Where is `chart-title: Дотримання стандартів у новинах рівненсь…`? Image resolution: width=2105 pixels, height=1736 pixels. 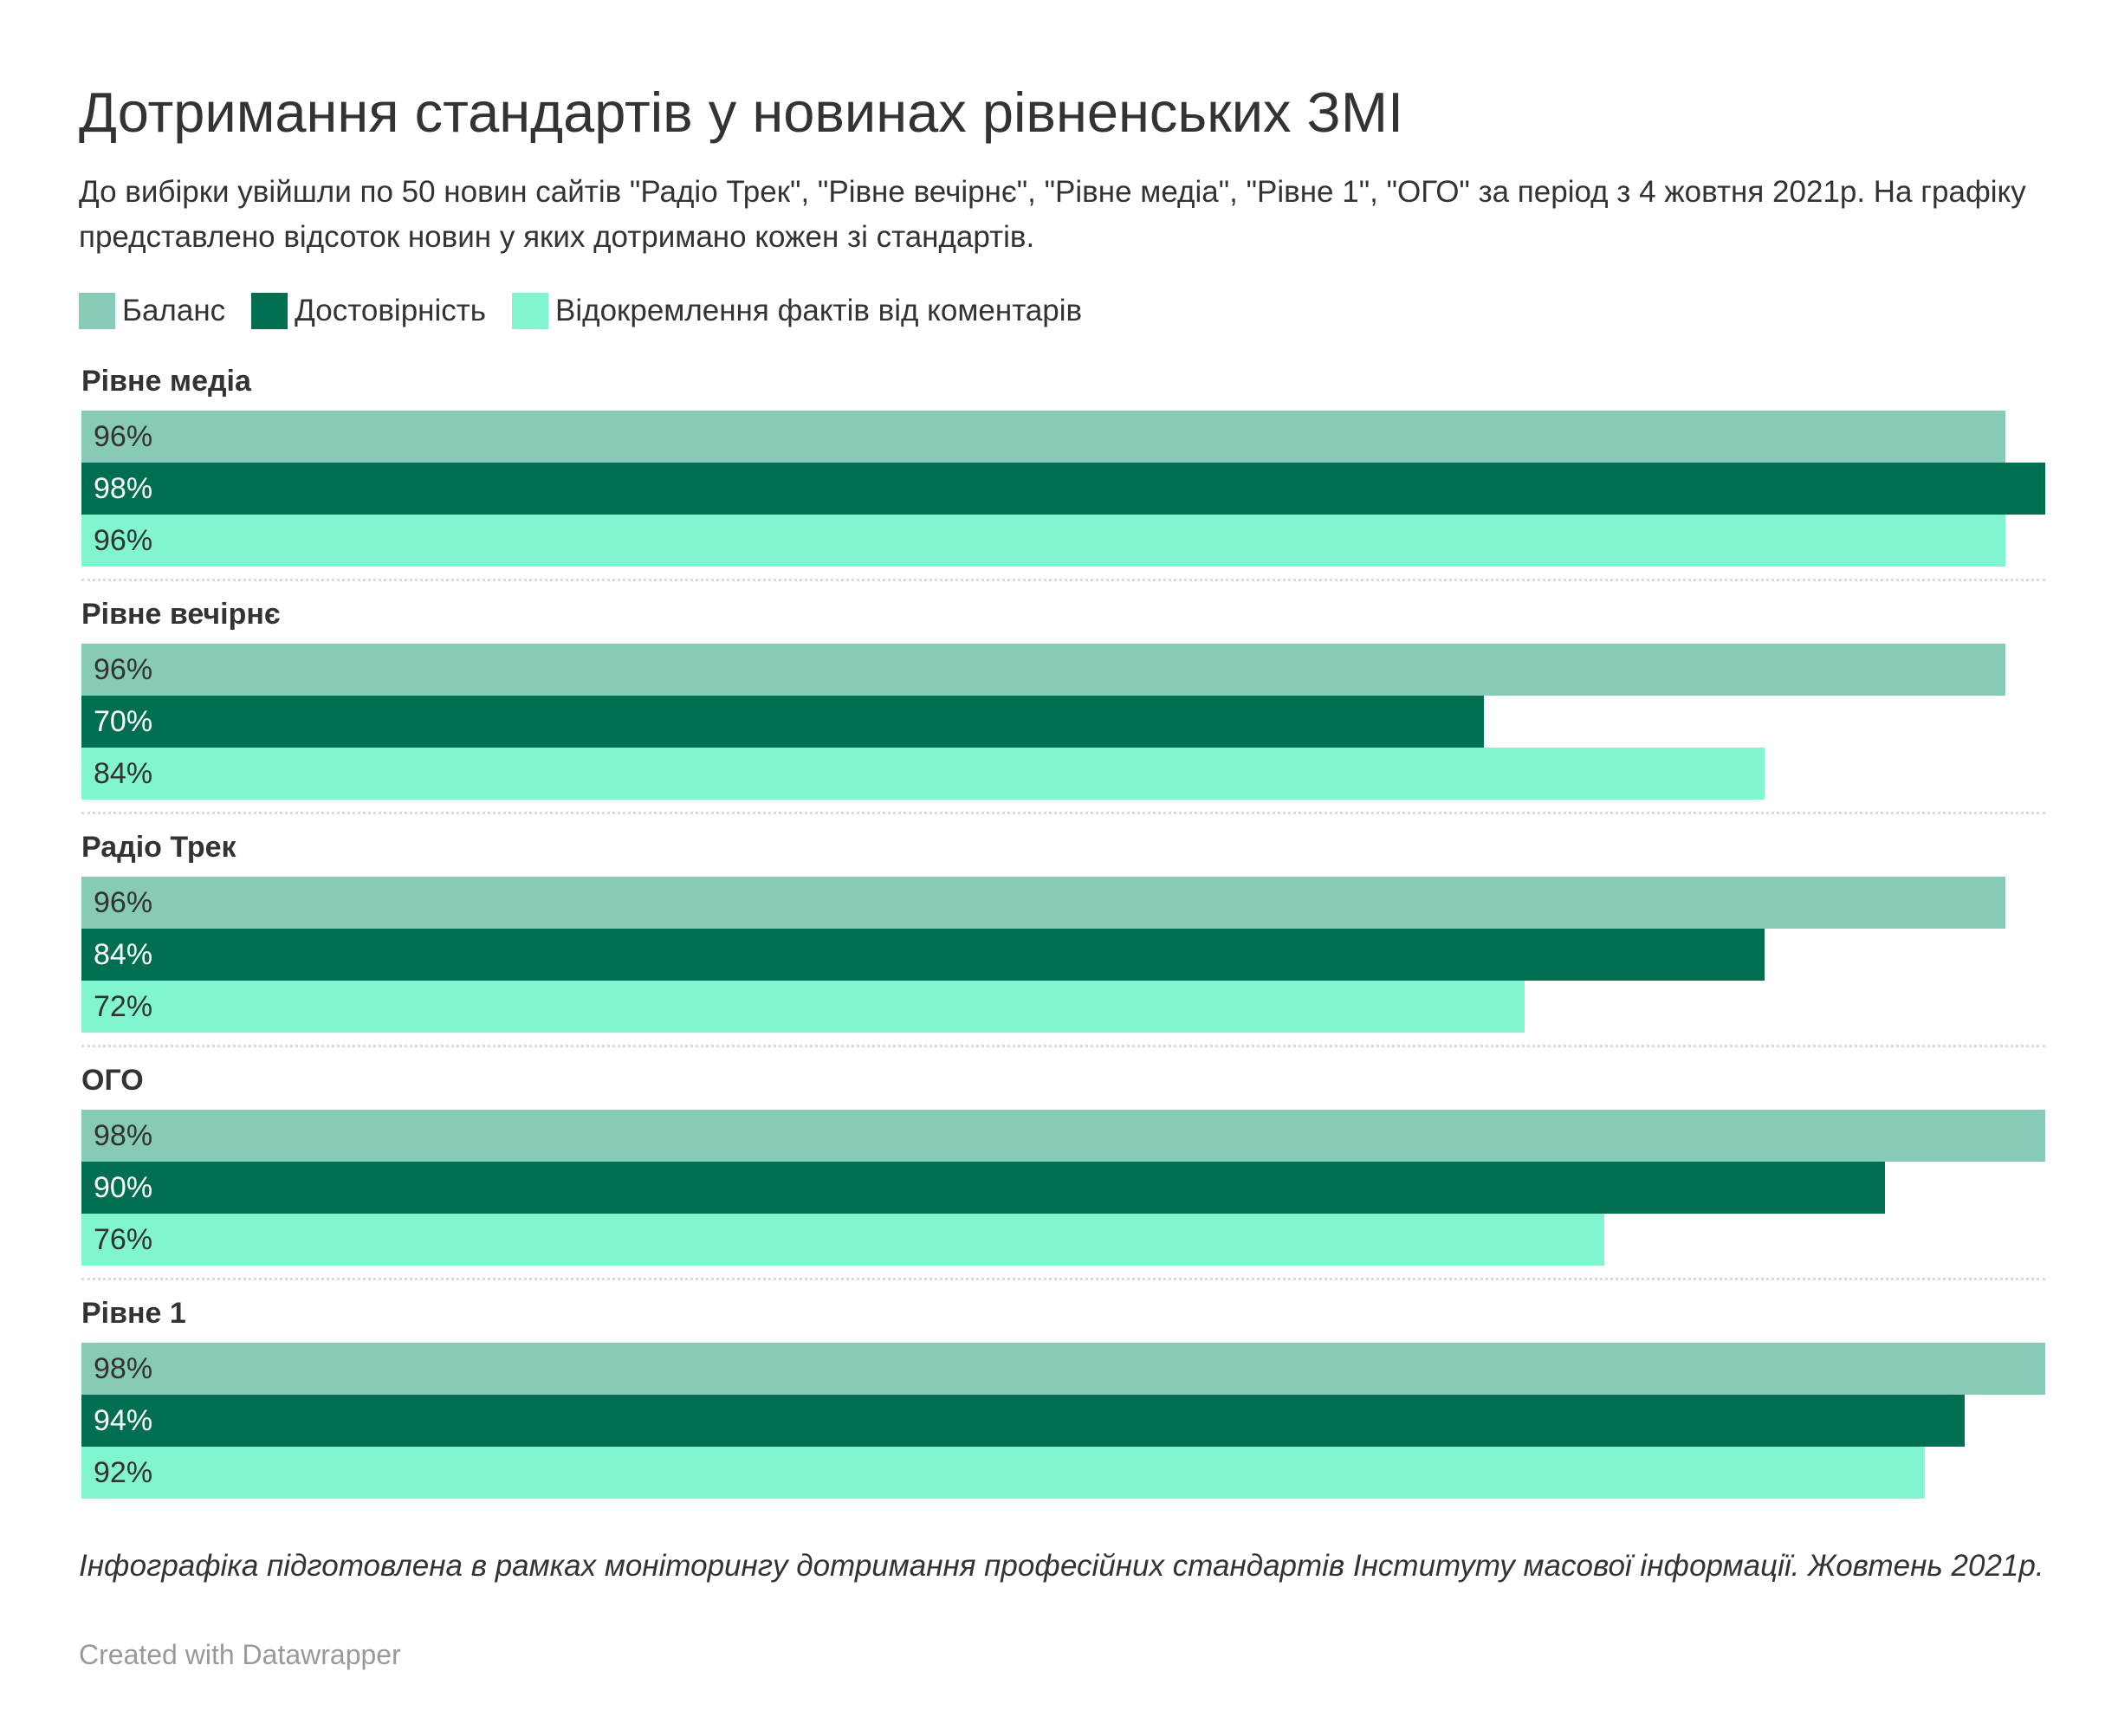 chart-title: Дотримання стандартів у новинах рівненсь… is located at coordinates (741, 113).